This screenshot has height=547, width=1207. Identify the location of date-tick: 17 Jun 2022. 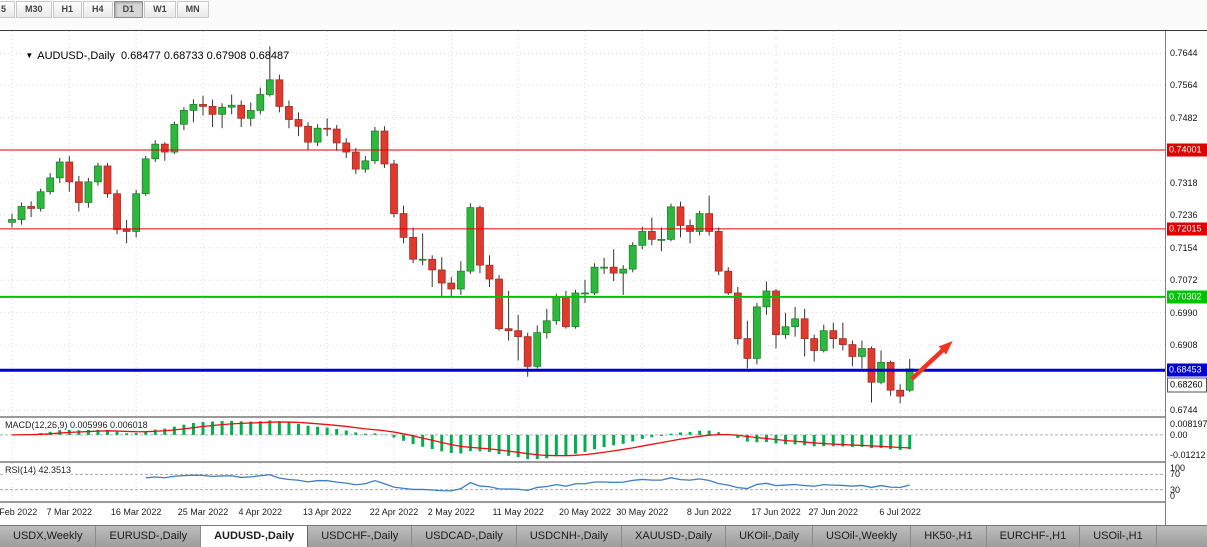
(776, 512).